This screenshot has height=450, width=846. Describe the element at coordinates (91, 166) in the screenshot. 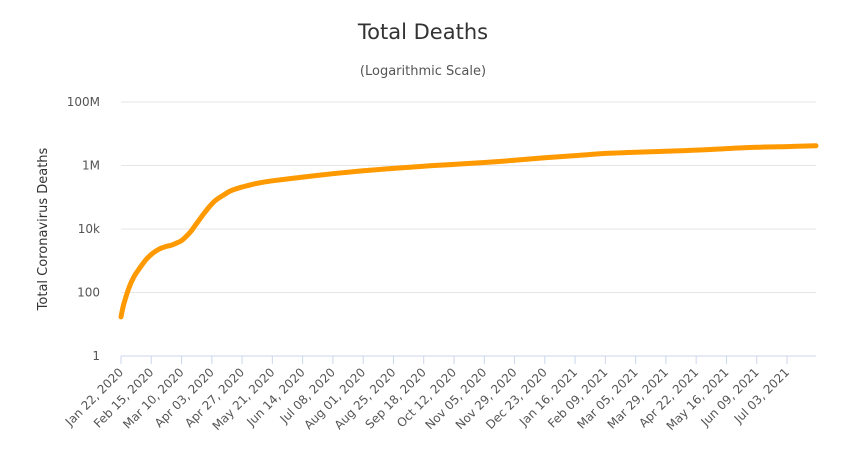

I see `y-tick-label: 1M` at that location.